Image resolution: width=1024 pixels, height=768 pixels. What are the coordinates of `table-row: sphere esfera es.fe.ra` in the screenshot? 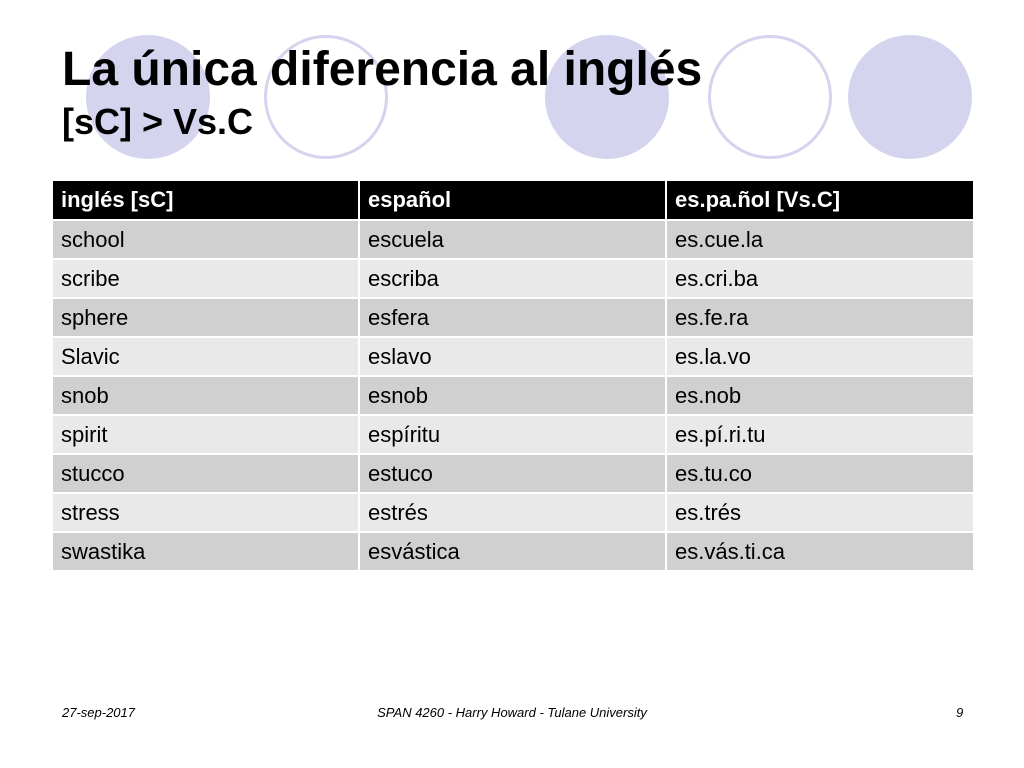 It's located at (513, 317).